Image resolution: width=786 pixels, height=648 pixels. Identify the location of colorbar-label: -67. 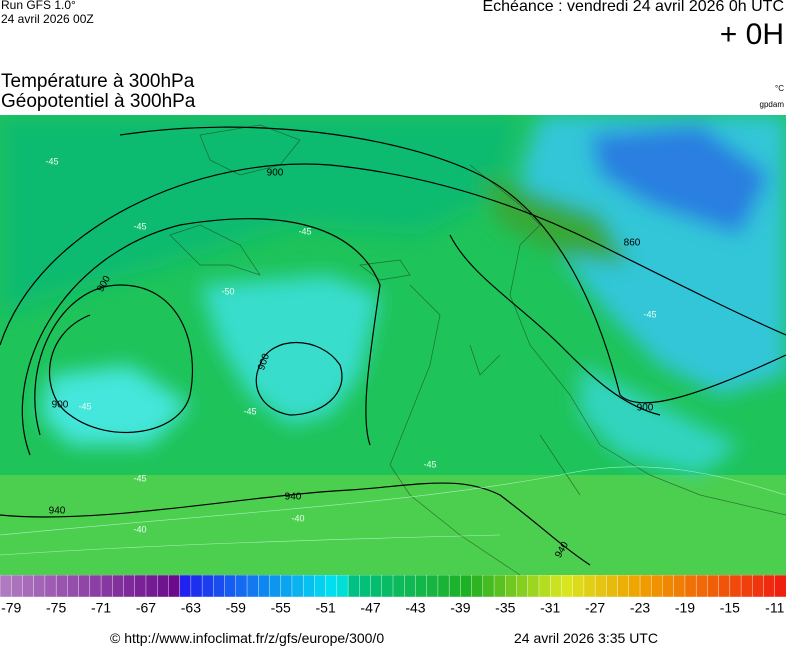
(146, 608).